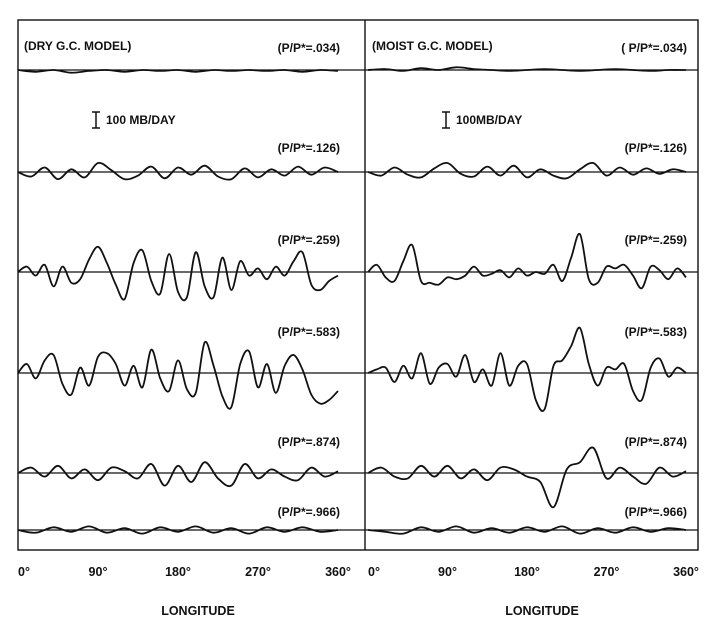 The width and height of the screenshot is (722, 626). Describe the element at coordinates (489, 120) in the screenshot. I see `moist-scale-label: 100MB/DAY` at that location.